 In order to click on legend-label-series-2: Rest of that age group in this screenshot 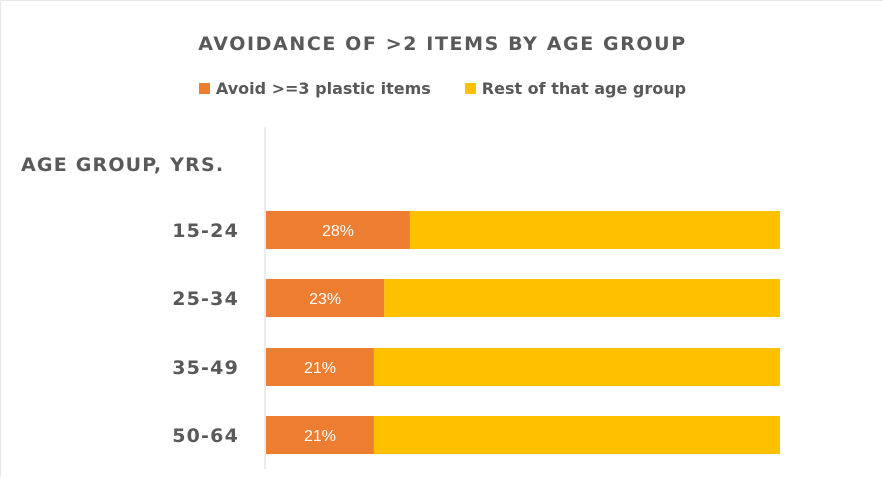, I will do `click(584, 88)`.